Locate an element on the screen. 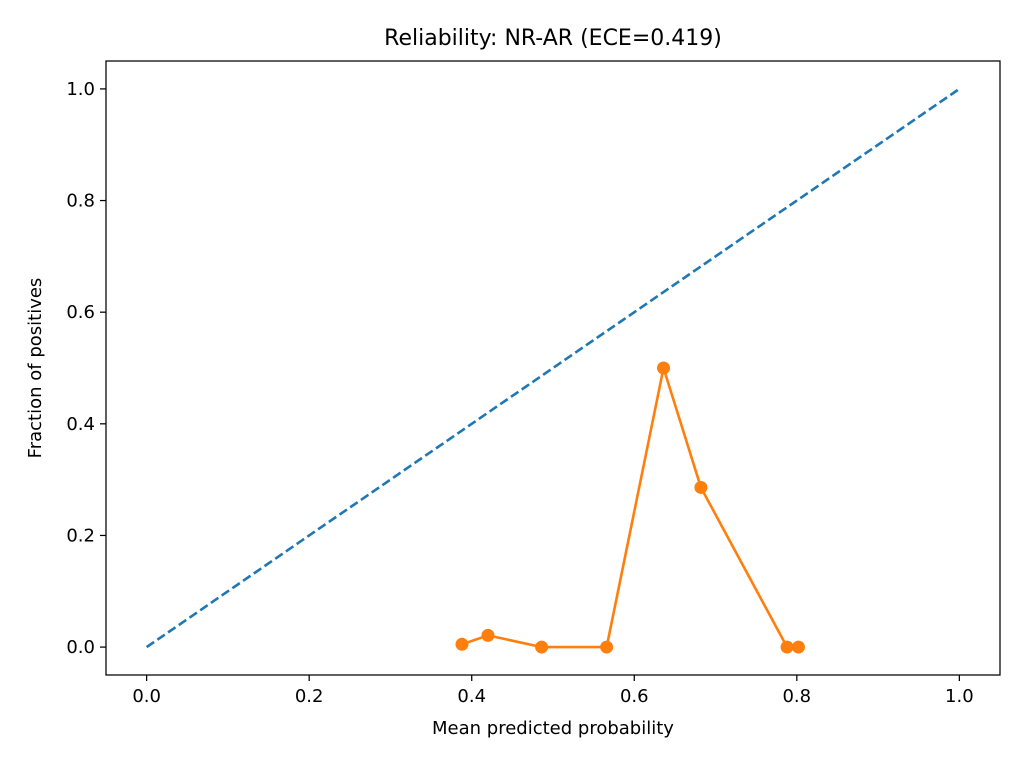 This screenshot has width=1024, height=768. y-tick-label: 0.8 is located at coordinates (80, 201).